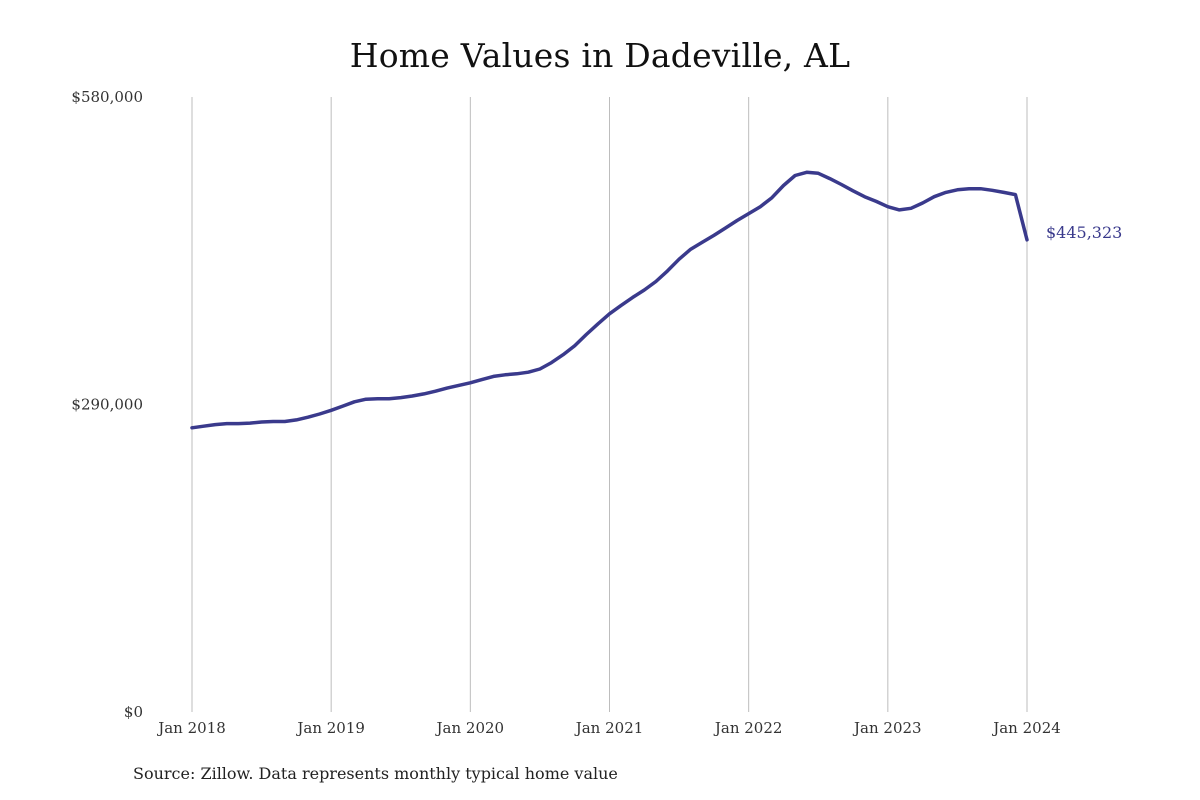 This screenshot has width=1200, height=800. I want to click on x-tick-label: Jan 2021, so click(609, 728).